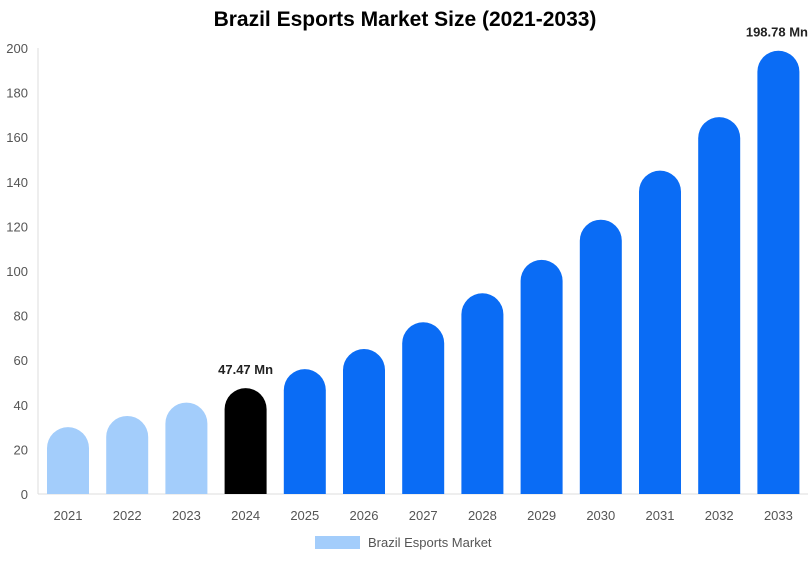 The width and height of the screenshot is (810, 562). Describe the element at coordinates (21, 449) in the screenshot. I see `y-tick-label: 20` at that location.